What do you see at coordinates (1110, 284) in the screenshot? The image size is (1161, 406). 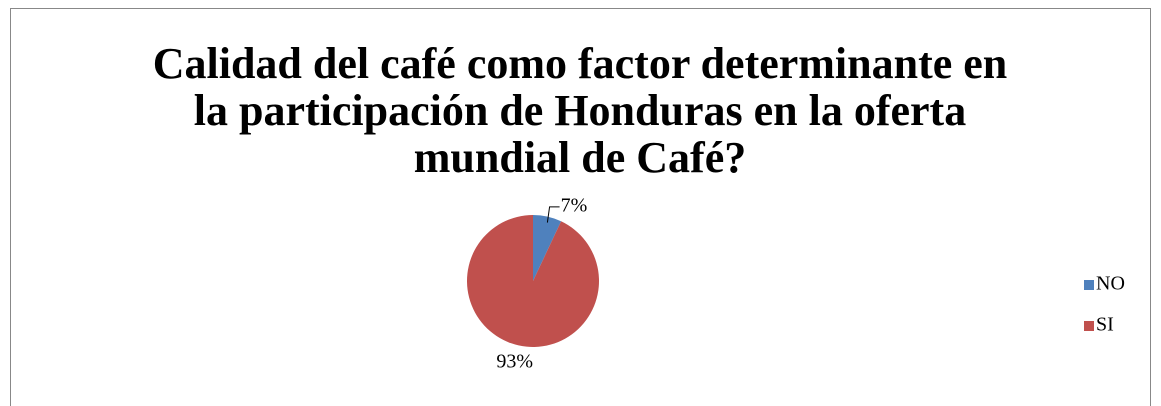 I see `legend-label: NO` at bounding box center [1110, 284].